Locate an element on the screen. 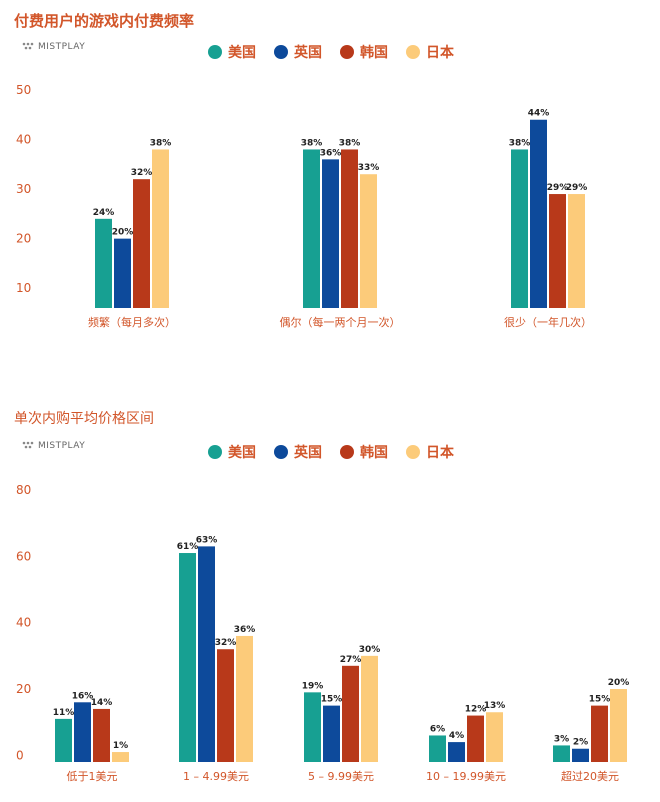 The width and height of the screenshot is (660, 802). brand-logo-2: MISTPLAY is located at coordinates (53, 446).